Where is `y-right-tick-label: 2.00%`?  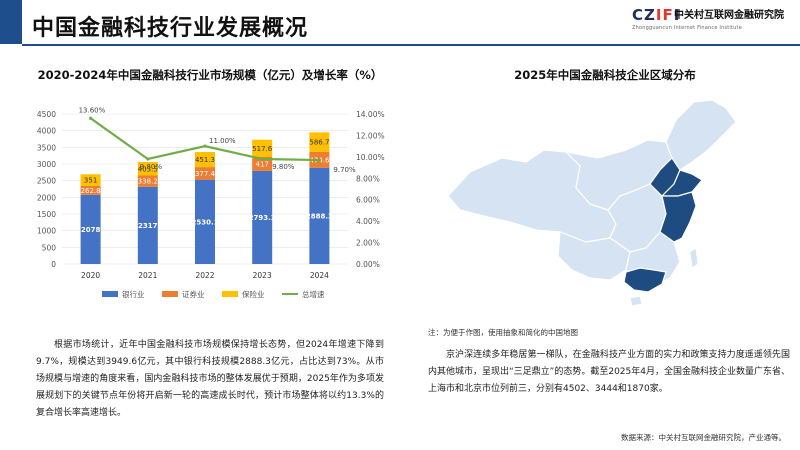
y-right-tick-label: 2.00% is located at coordinates (368, 243).